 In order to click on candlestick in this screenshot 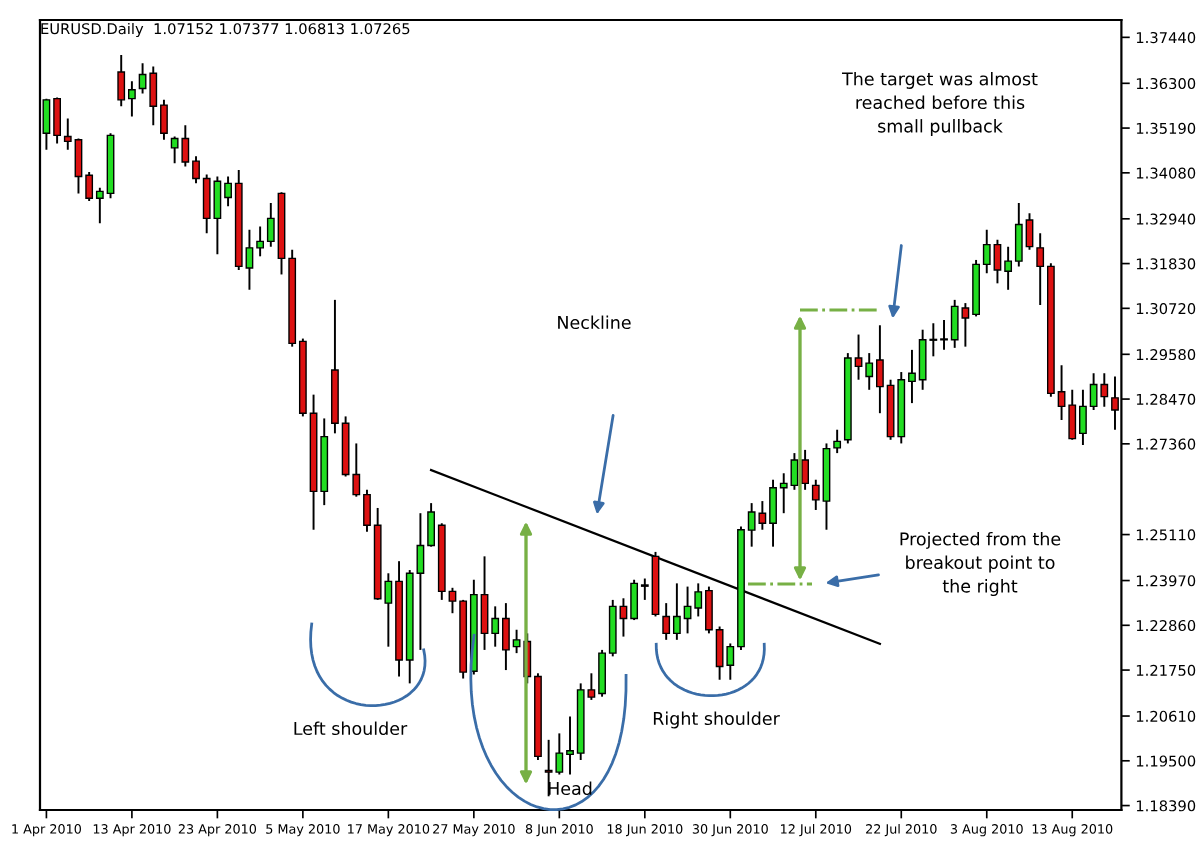, I will do `click(805, 469)`.